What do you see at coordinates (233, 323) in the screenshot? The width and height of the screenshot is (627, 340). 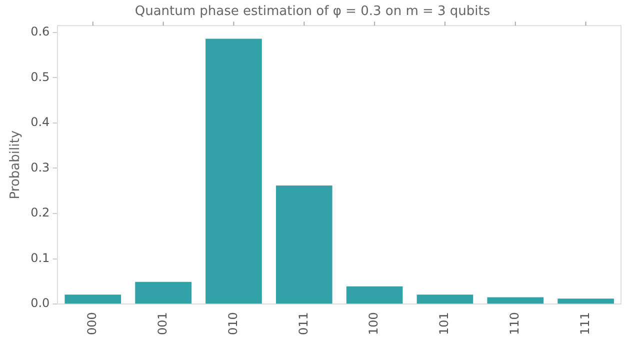 I see `x-tick-label: 010` at bounding box center [233, 323].